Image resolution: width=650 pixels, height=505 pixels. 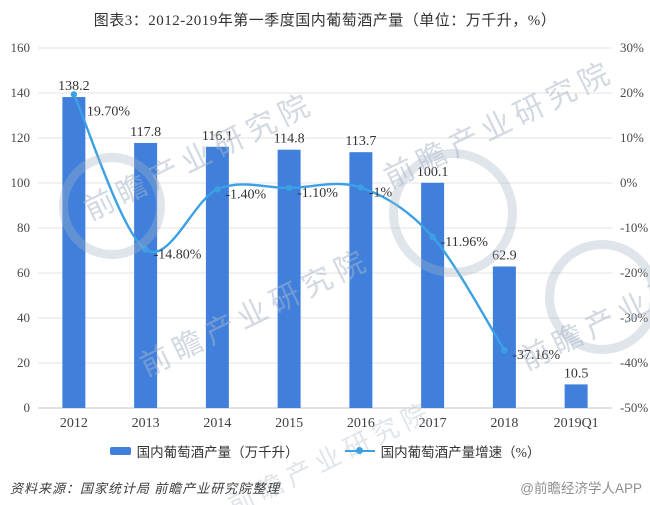 What do you see at coordinates (245, 194) in the screenshot?
I see `svg-text: -1.40%` at bounding box center [245, 194].